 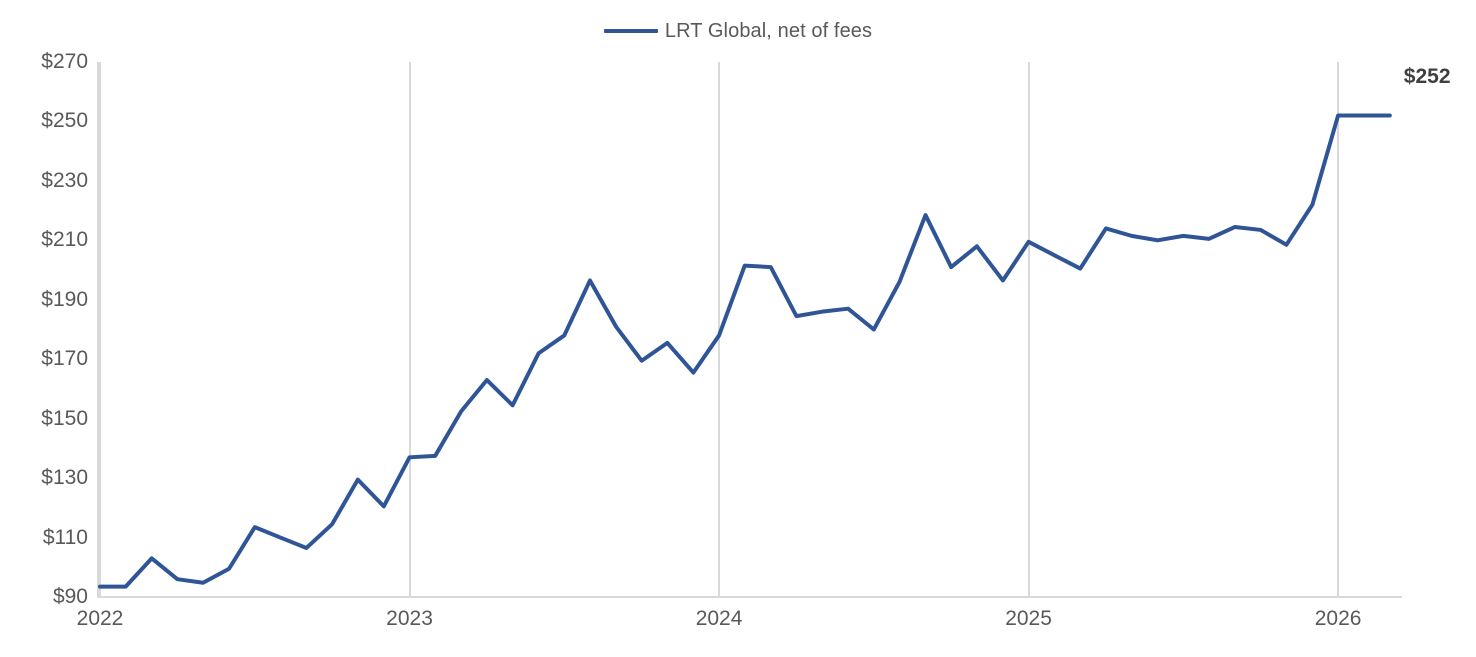 I want to click on y-tick-label: $110, so click(x=65, y=537).